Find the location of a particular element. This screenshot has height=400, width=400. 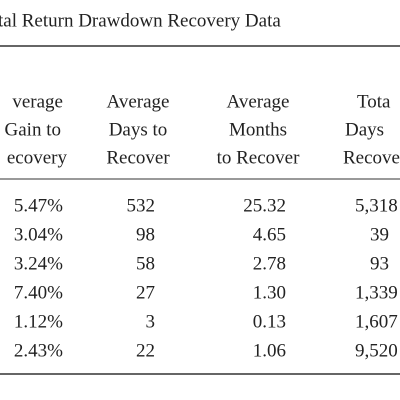

column-header: Gain to is located at coordinates (33, 129).